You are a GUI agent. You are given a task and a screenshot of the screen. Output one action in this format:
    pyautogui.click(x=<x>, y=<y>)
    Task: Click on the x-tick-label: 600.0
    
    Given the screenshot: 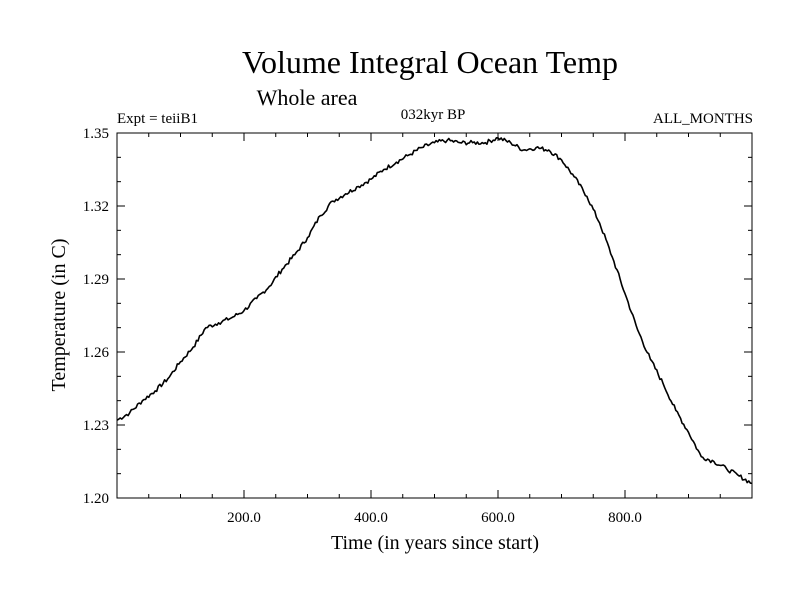 What is the action you would take?
    pyautogui.click(x=498, y=518)
    